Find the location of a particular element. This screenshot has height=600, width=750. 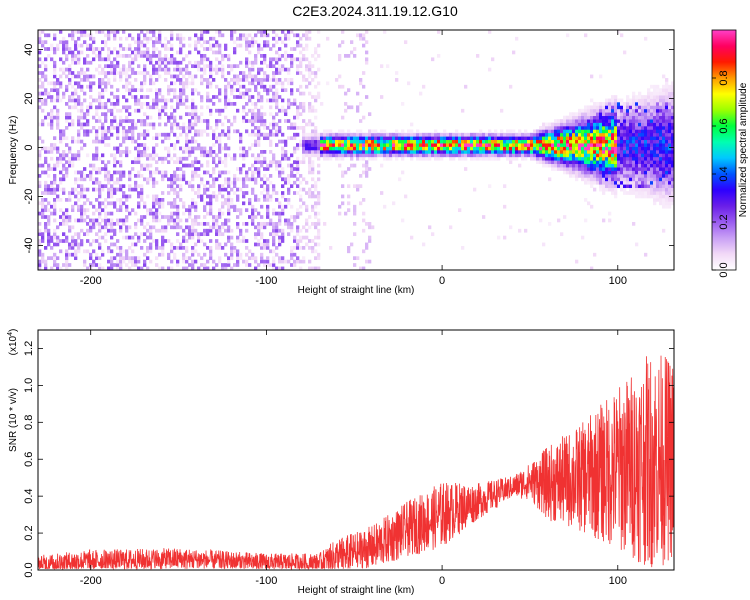

colorbar-label: Normalized spectral amplitude is located at coordinates (743, 149).